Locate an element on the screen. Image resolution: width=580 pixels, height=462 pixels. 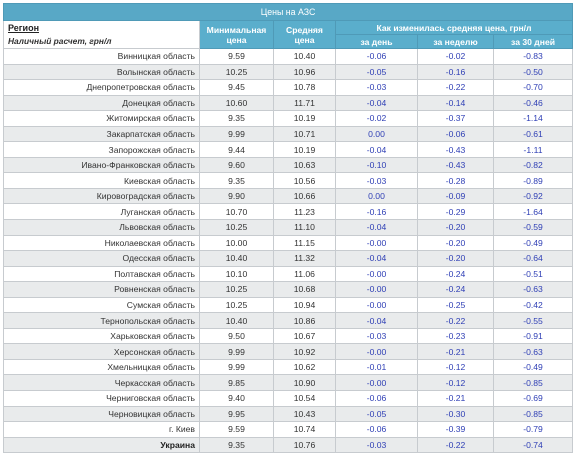
avg-price-cell: 10.74 is located at coordinates (304, 429).